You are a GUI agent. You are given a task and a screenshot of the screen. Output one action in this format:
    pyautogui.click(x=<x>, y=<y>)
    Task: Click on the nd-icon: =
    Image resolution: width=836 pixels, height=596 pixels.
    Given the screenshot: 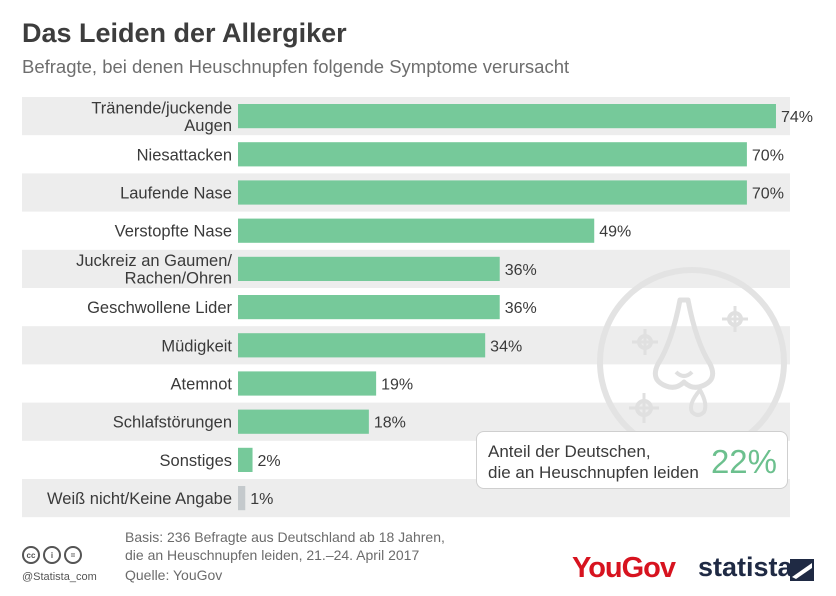 What is the action you would take?
    pyautogui.click(x=73, y=555)
    